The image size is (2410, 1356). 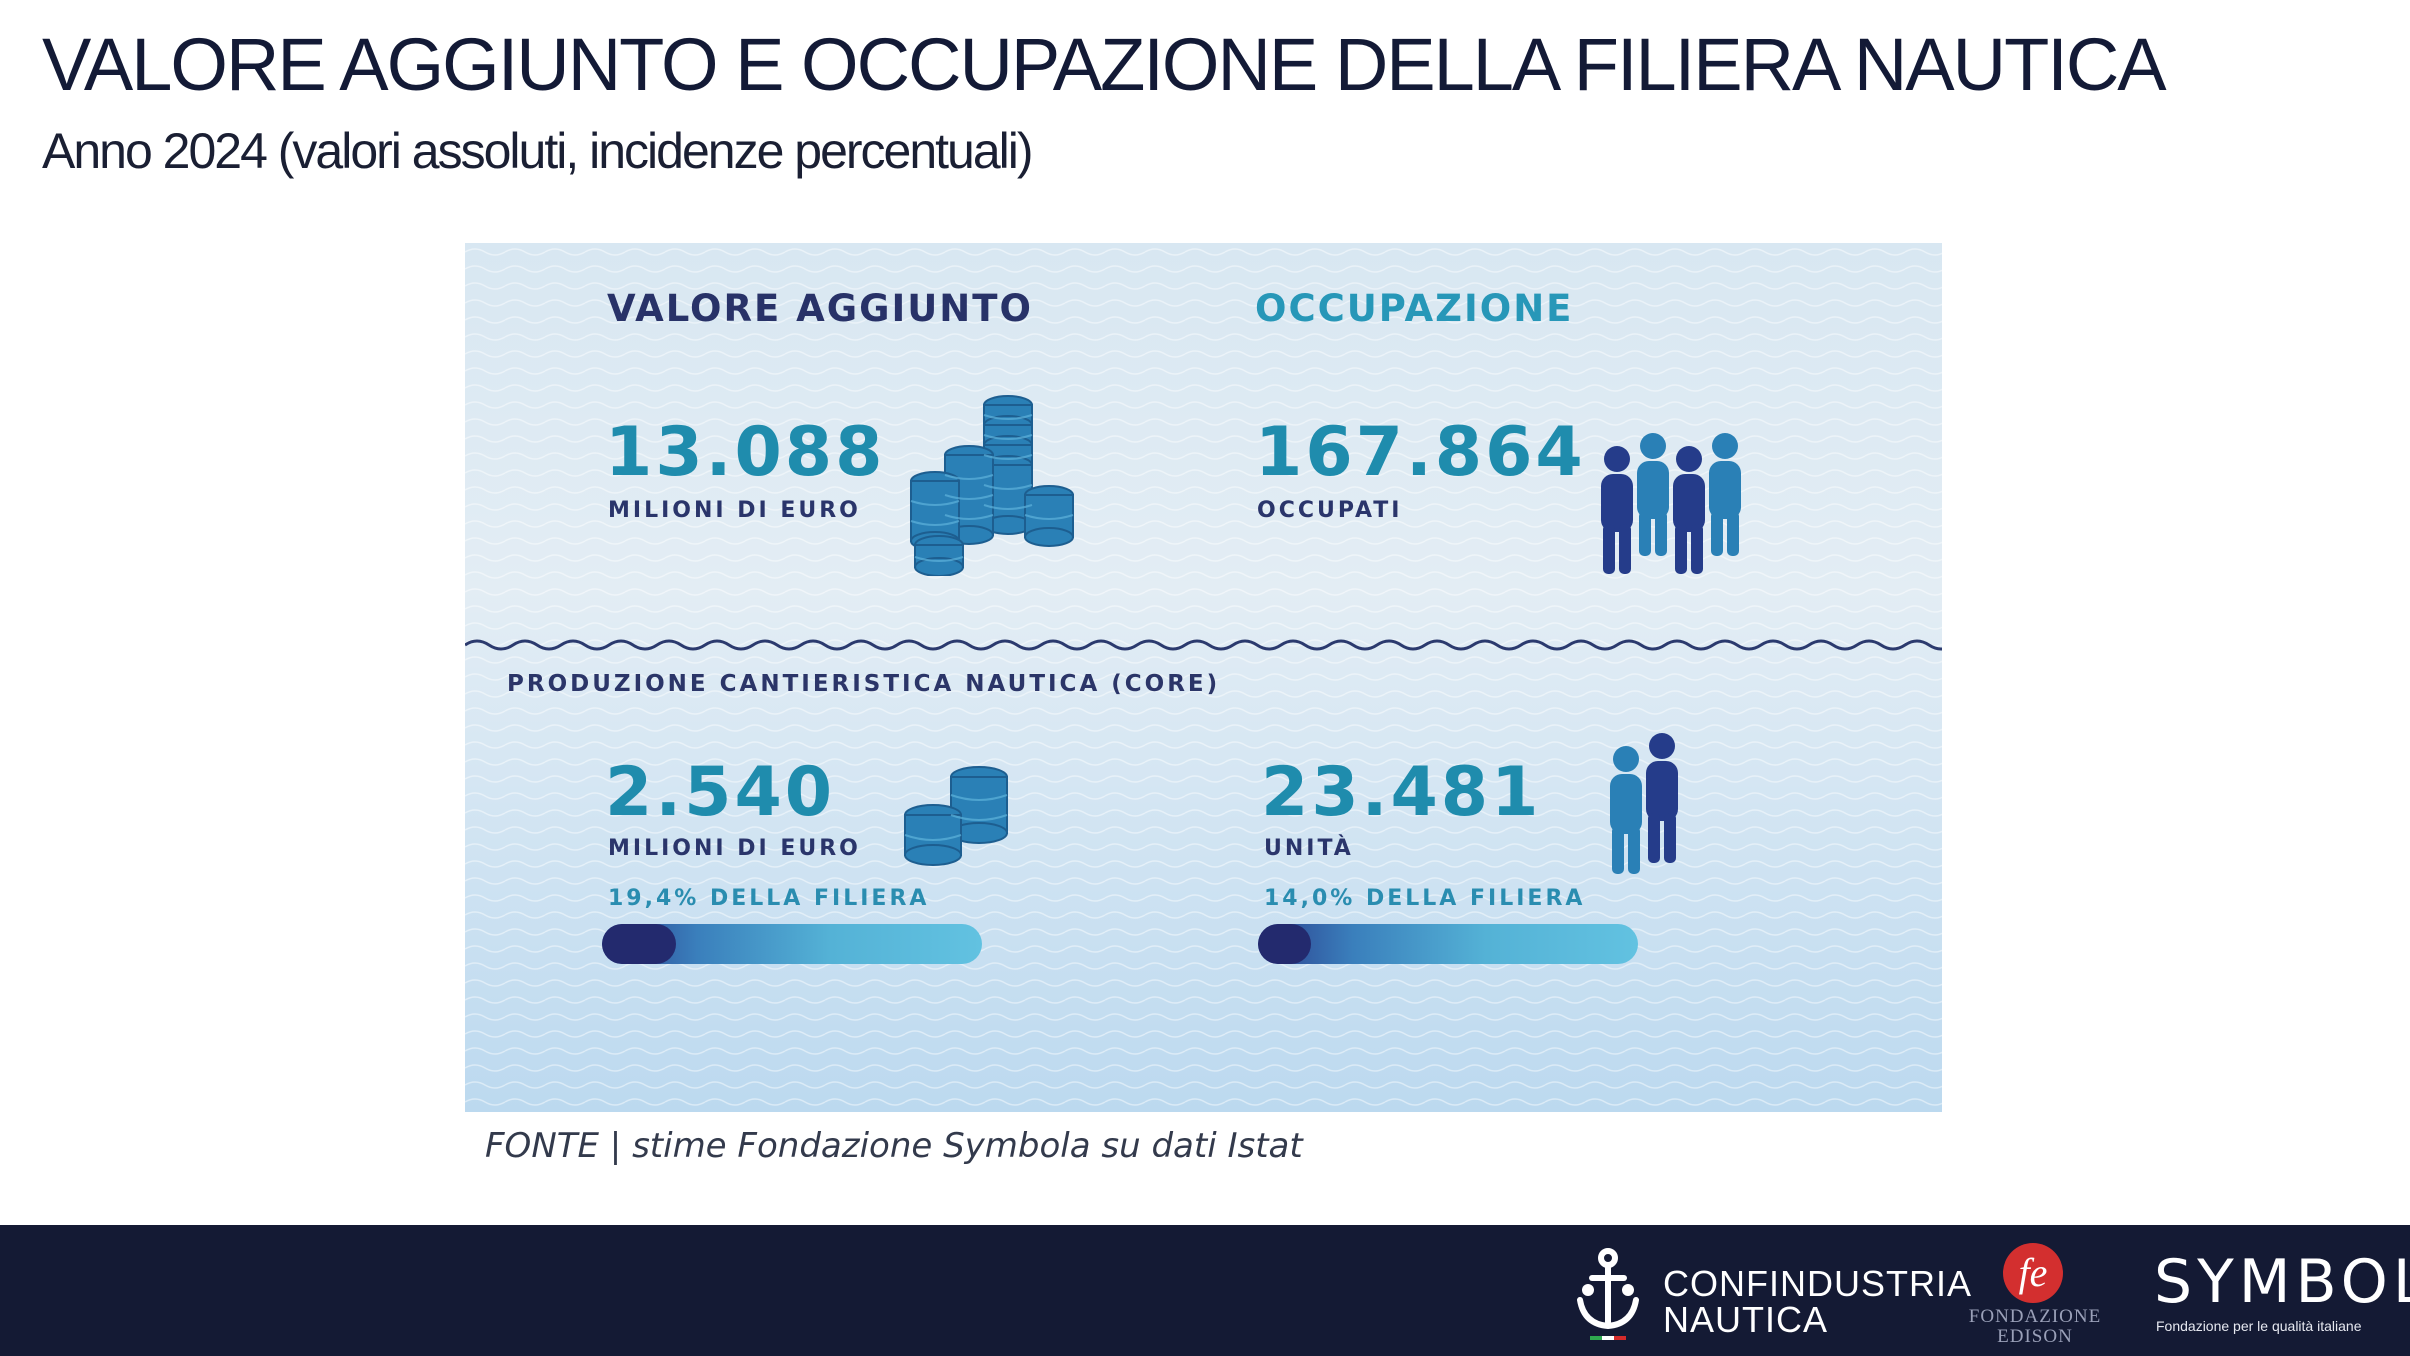 I want to click on symbola-tagline: Fondazione per le qualità italiane, so click(x=2259, y=1326).